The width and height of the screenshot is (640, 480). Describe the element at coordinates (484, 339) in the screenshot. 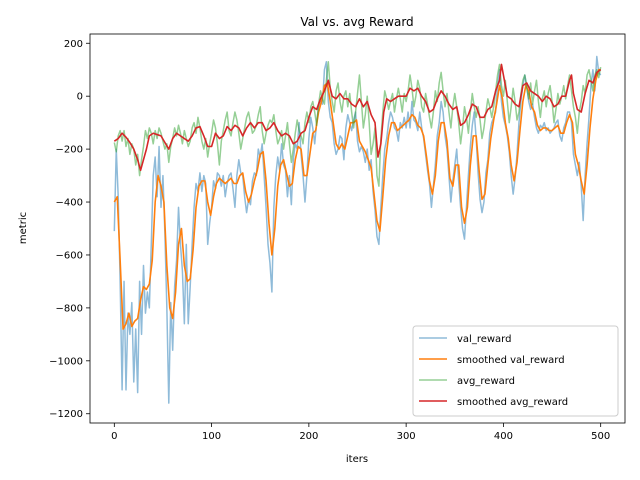

I see `legend-label: val_reward` at that location.